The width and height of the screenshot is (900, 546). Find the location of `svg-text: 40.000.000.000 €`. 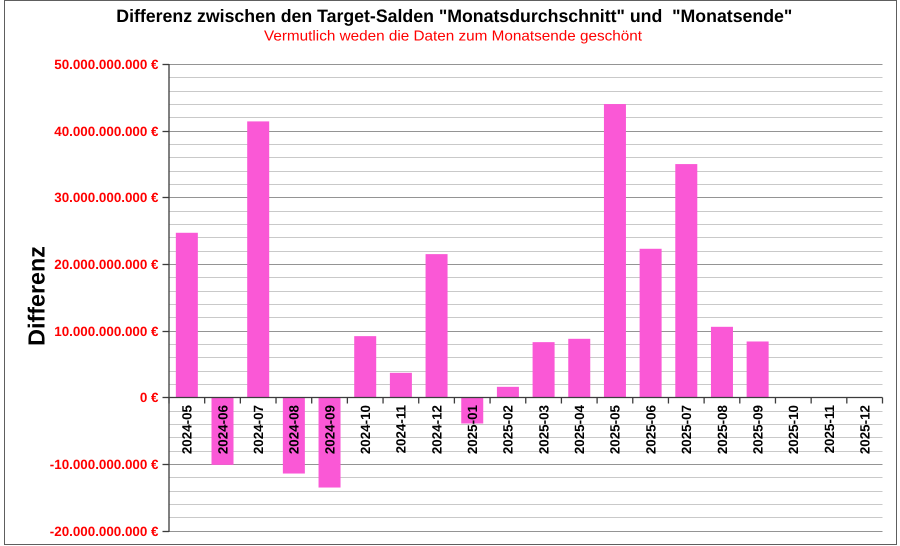

svg-text: 40.000.000.000 € is located at coordinates (106, 131).